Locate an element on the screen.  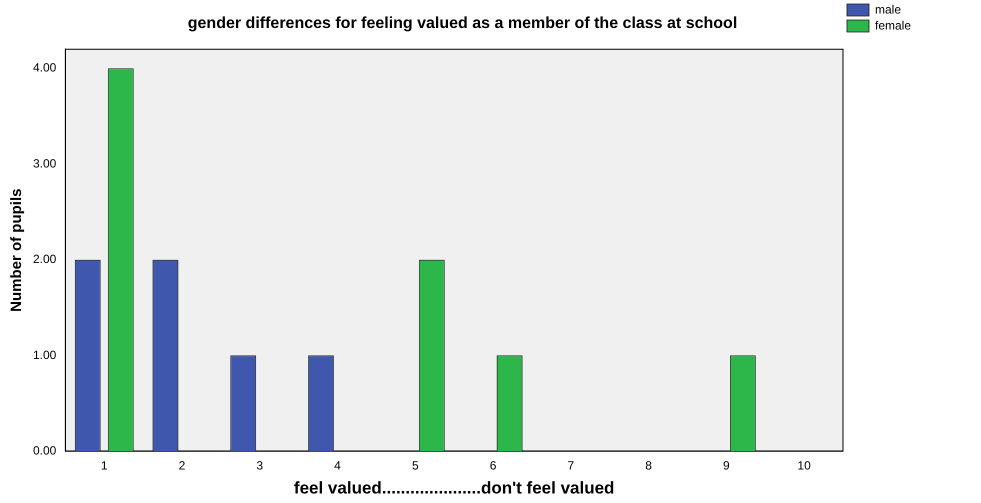
x-axis-title: feel valued.....................don't feel valued is located at coordinates (454, 488).